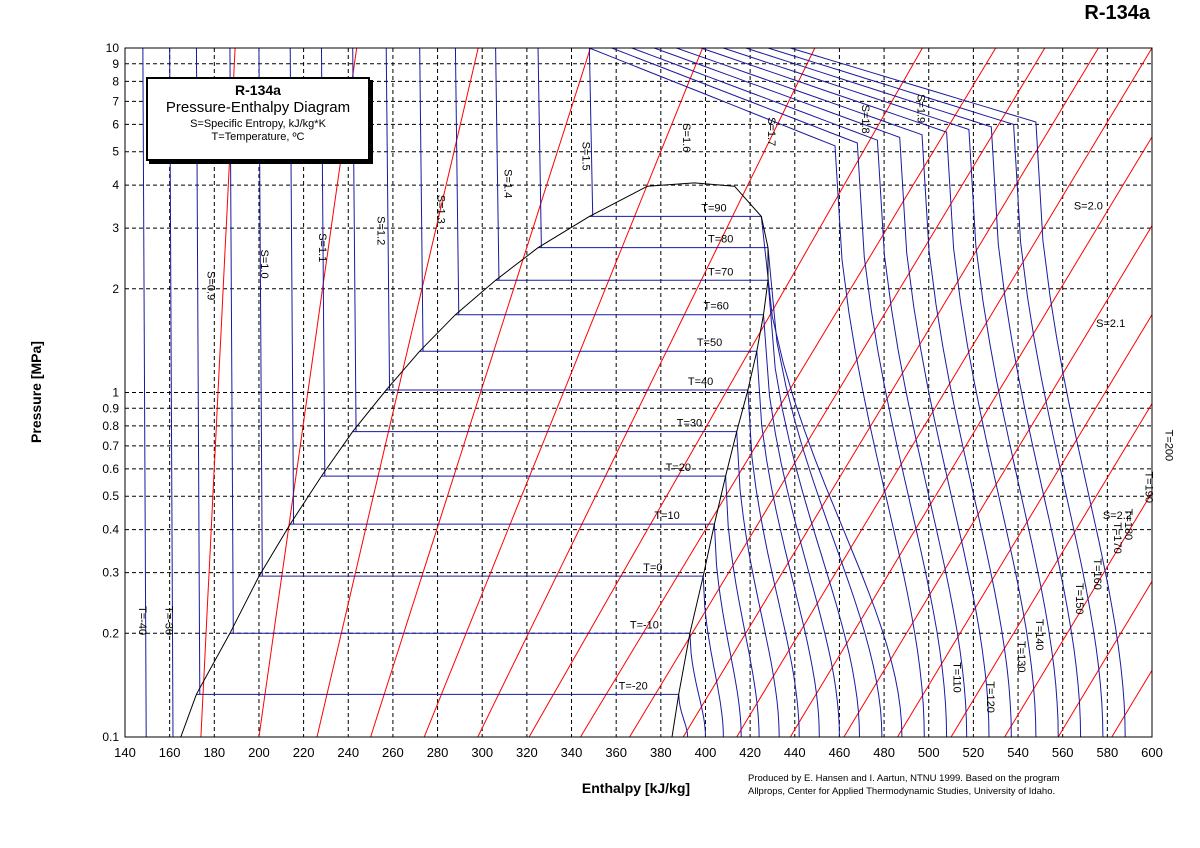 The height and width of the screenshot is (848, 1200). What do you see at coordinates (36, 392) in the screenshot?
I see `y-axis-label: Pressure [MPa]` at bounding box center [36, 392].